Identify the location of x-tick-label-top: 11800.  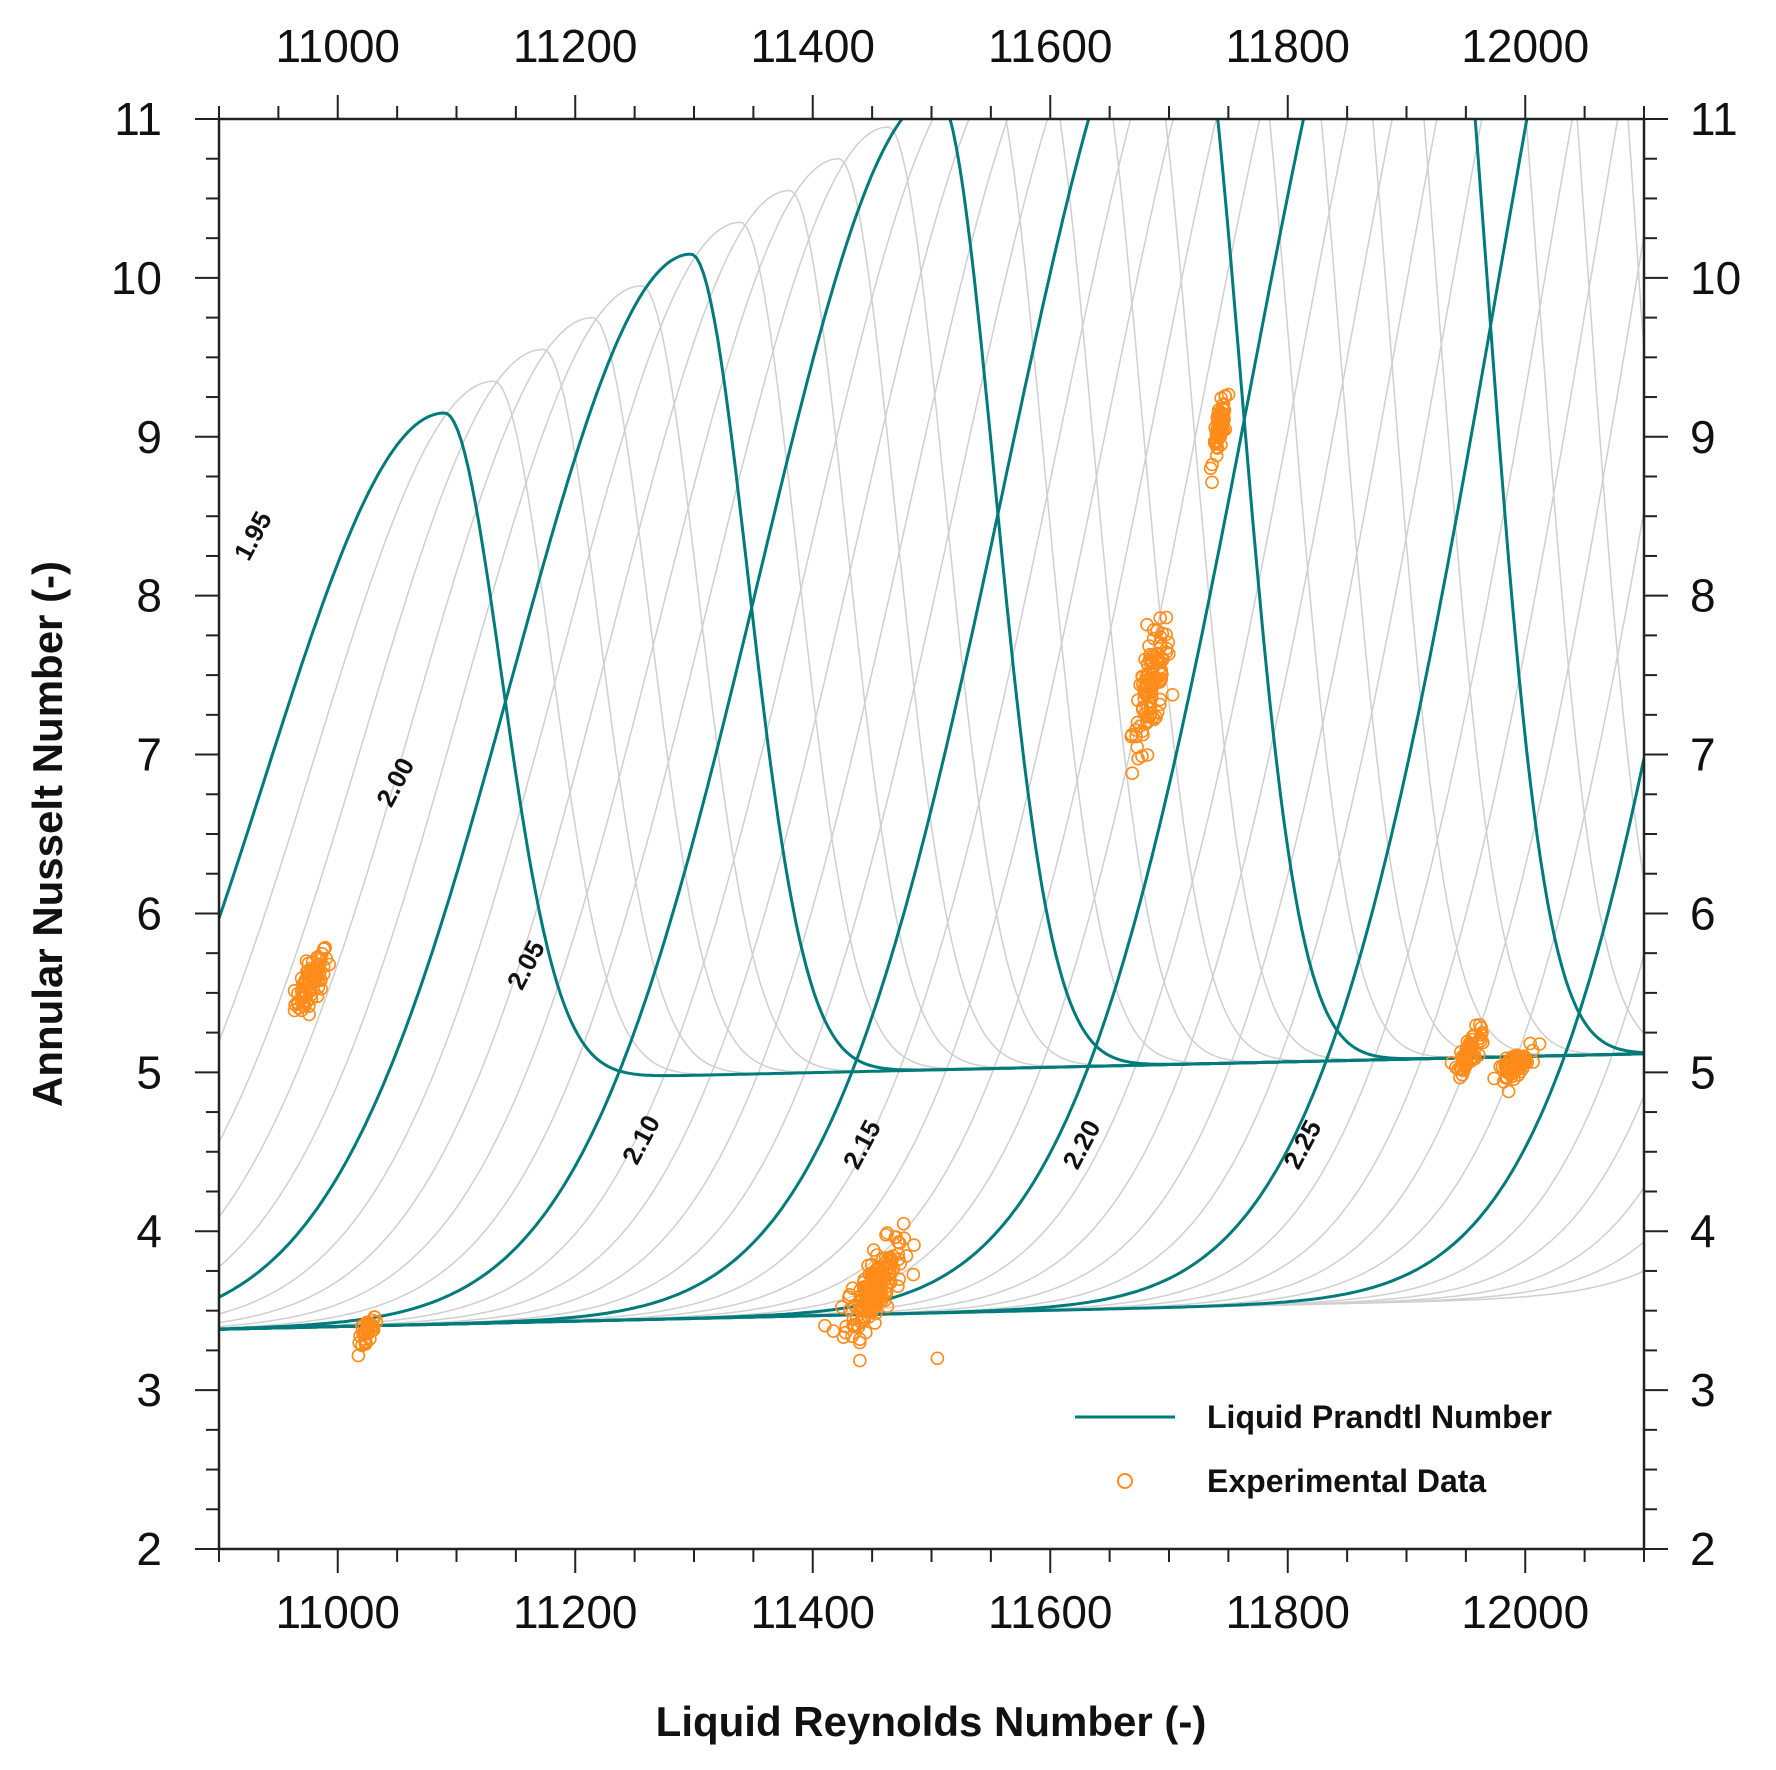
(1287, 46).